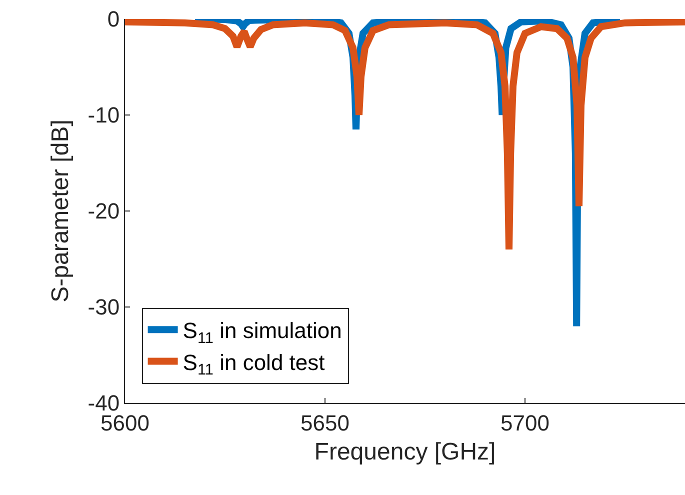  Describe the element at coordinates (253, 364) in the screenshot. I see `legend-label: S$_{11}$ in cold test` at that location.